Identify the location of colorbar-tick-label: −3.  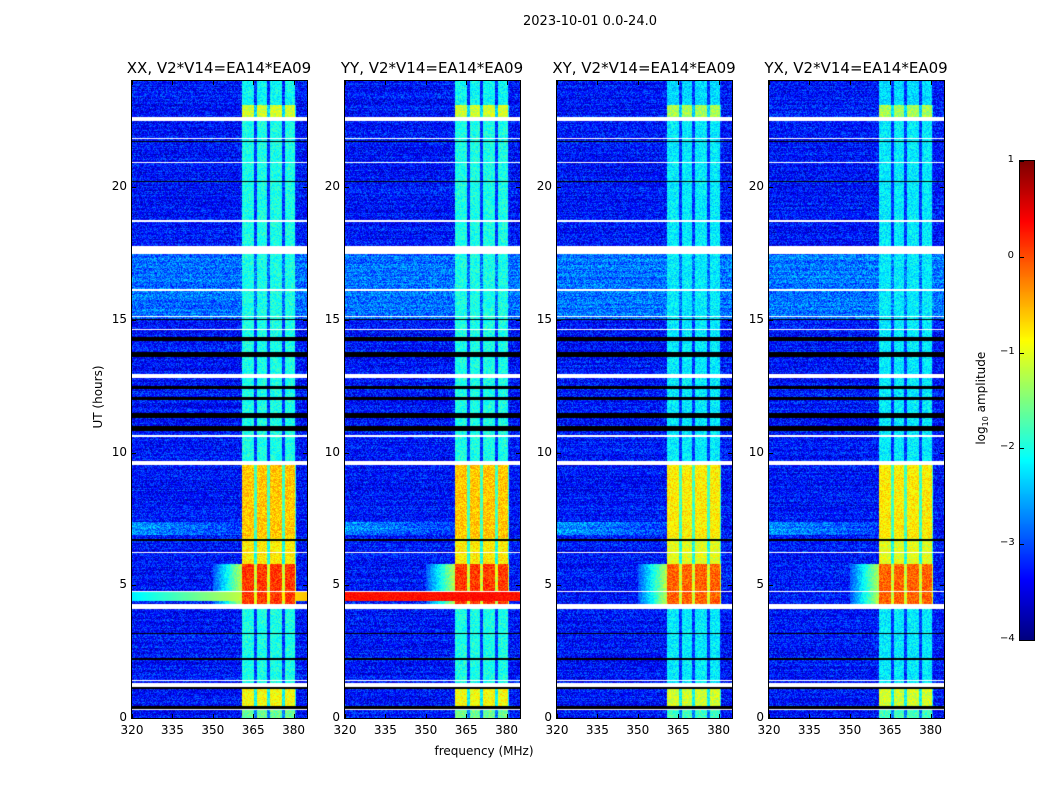
(1007, 543).